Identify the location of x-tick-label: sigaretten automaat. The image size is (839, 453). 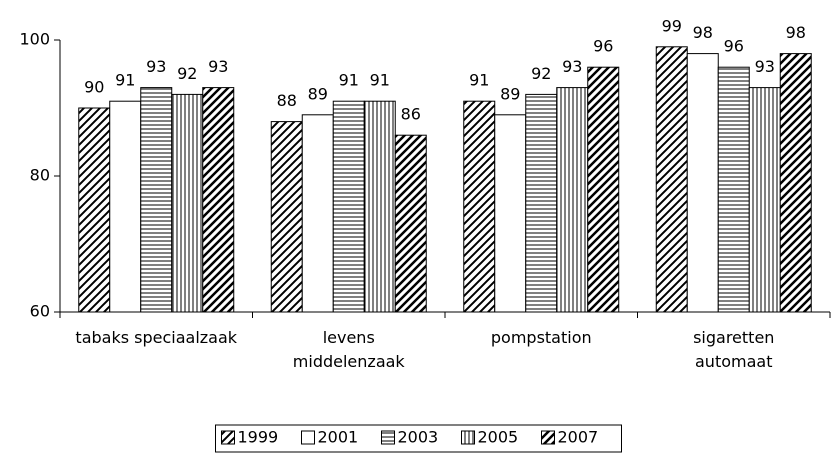
(734, 349).